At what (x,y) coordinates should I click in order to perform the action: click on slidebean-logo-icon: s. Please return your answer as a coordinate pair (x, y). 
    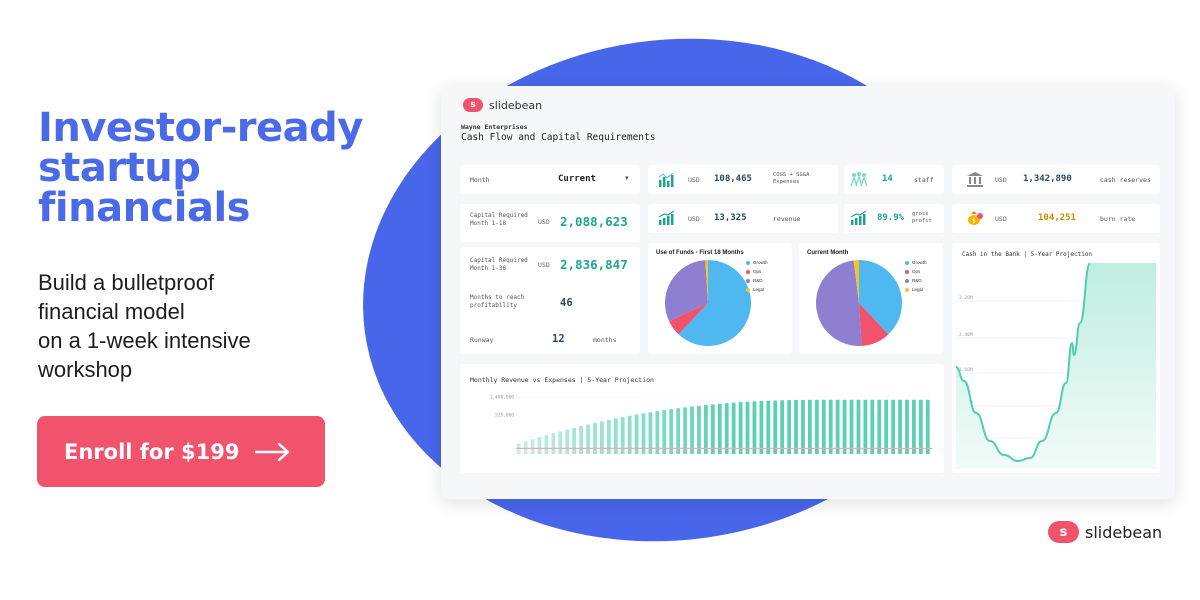
    Looking at the image, I should click on (1063, 532).